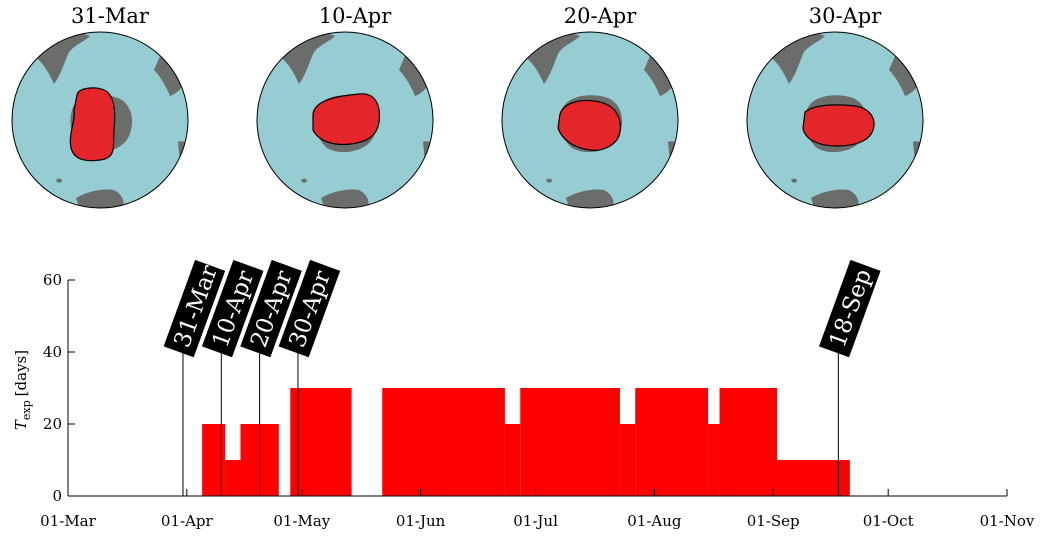 The image size is (1040, 536). I want to click on y-tick-label: 40, so click(52, 352).